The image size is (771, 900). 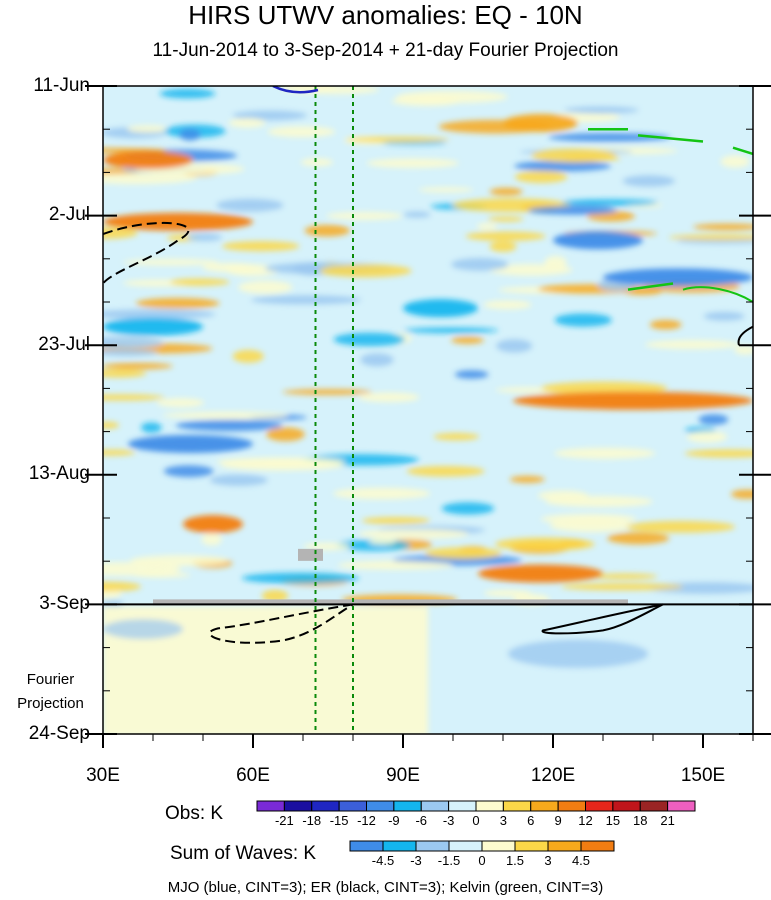 I want to click on x-tick-label: 120E, so click(x=553, y=775).